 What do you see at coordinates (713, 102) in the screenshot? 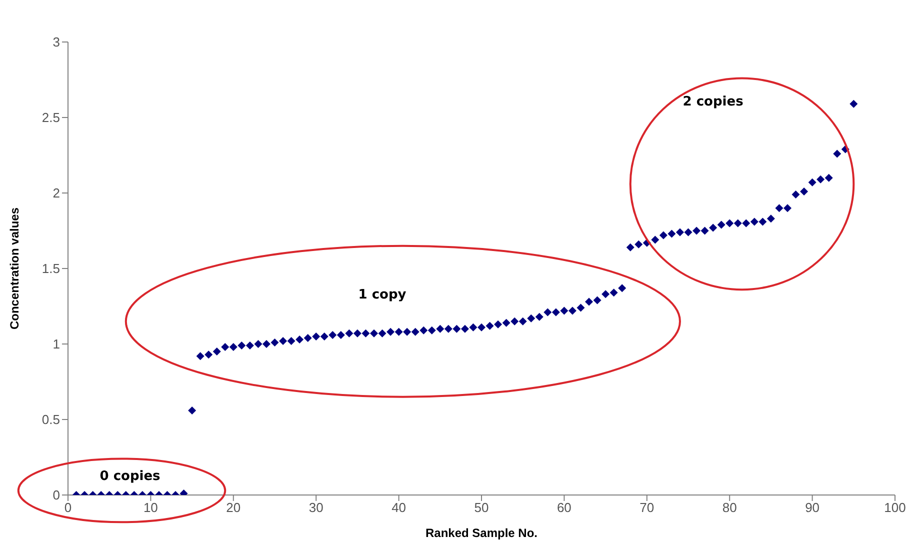
I see `annotation: 2 copies` at bounding box center [713, 102].